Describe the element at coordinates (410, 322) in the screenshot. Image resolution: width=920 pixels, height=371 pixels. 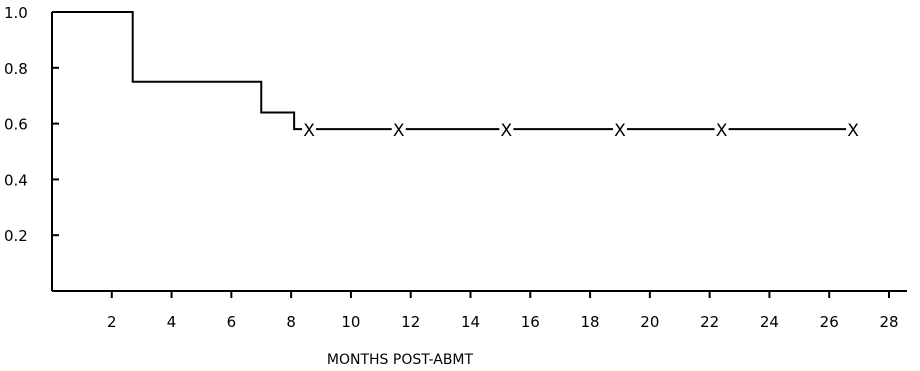
I see `x-tick-label: 12` at that location.